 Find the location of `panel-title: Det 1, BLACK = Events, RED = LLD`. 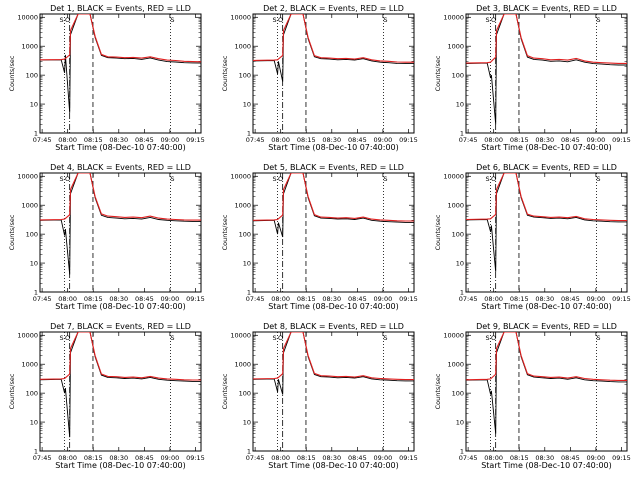

panel-title: Det 1, BLACK = Events, RED = LLD is located at coordinates (120, 8).